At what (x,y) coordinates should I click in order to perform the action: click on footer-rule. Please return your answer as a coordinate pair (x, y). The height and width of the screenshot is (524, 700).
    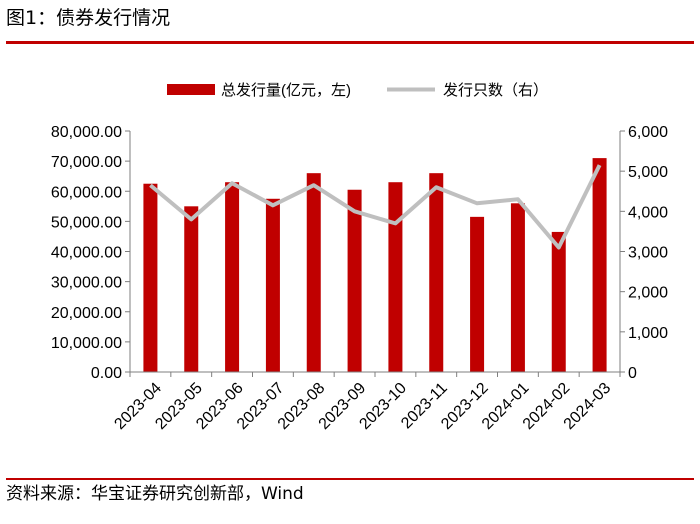
    Looking at the image, I should click on (350, 479).